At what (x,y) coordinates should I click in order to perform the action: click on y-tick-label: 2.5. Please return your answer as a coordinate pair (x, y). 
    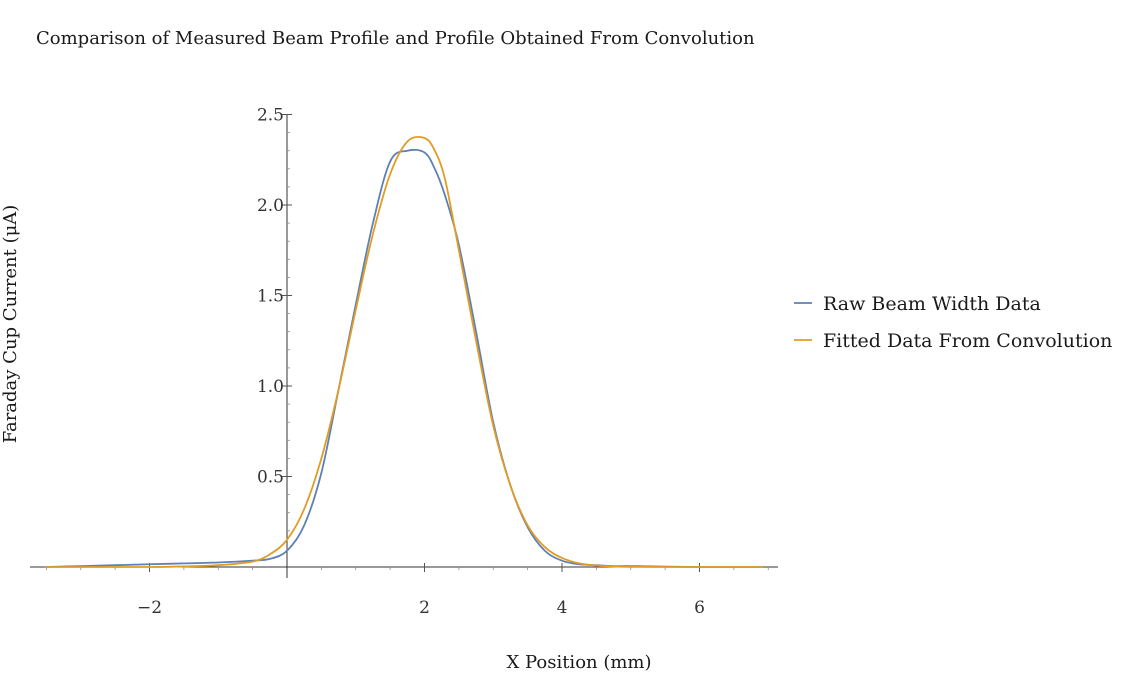
    Looking at the image, I should click on (270, 116).